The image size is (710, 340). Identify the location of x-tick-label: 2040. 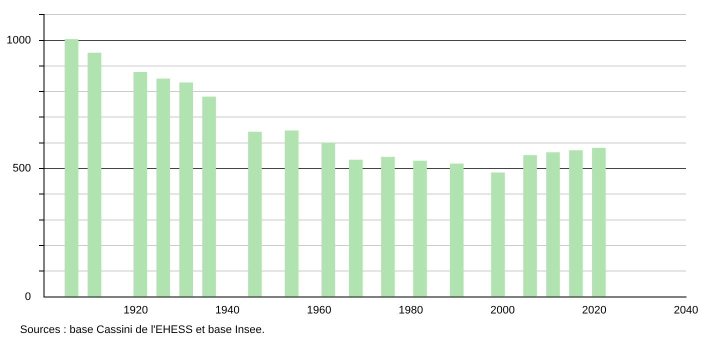
(686, 310).